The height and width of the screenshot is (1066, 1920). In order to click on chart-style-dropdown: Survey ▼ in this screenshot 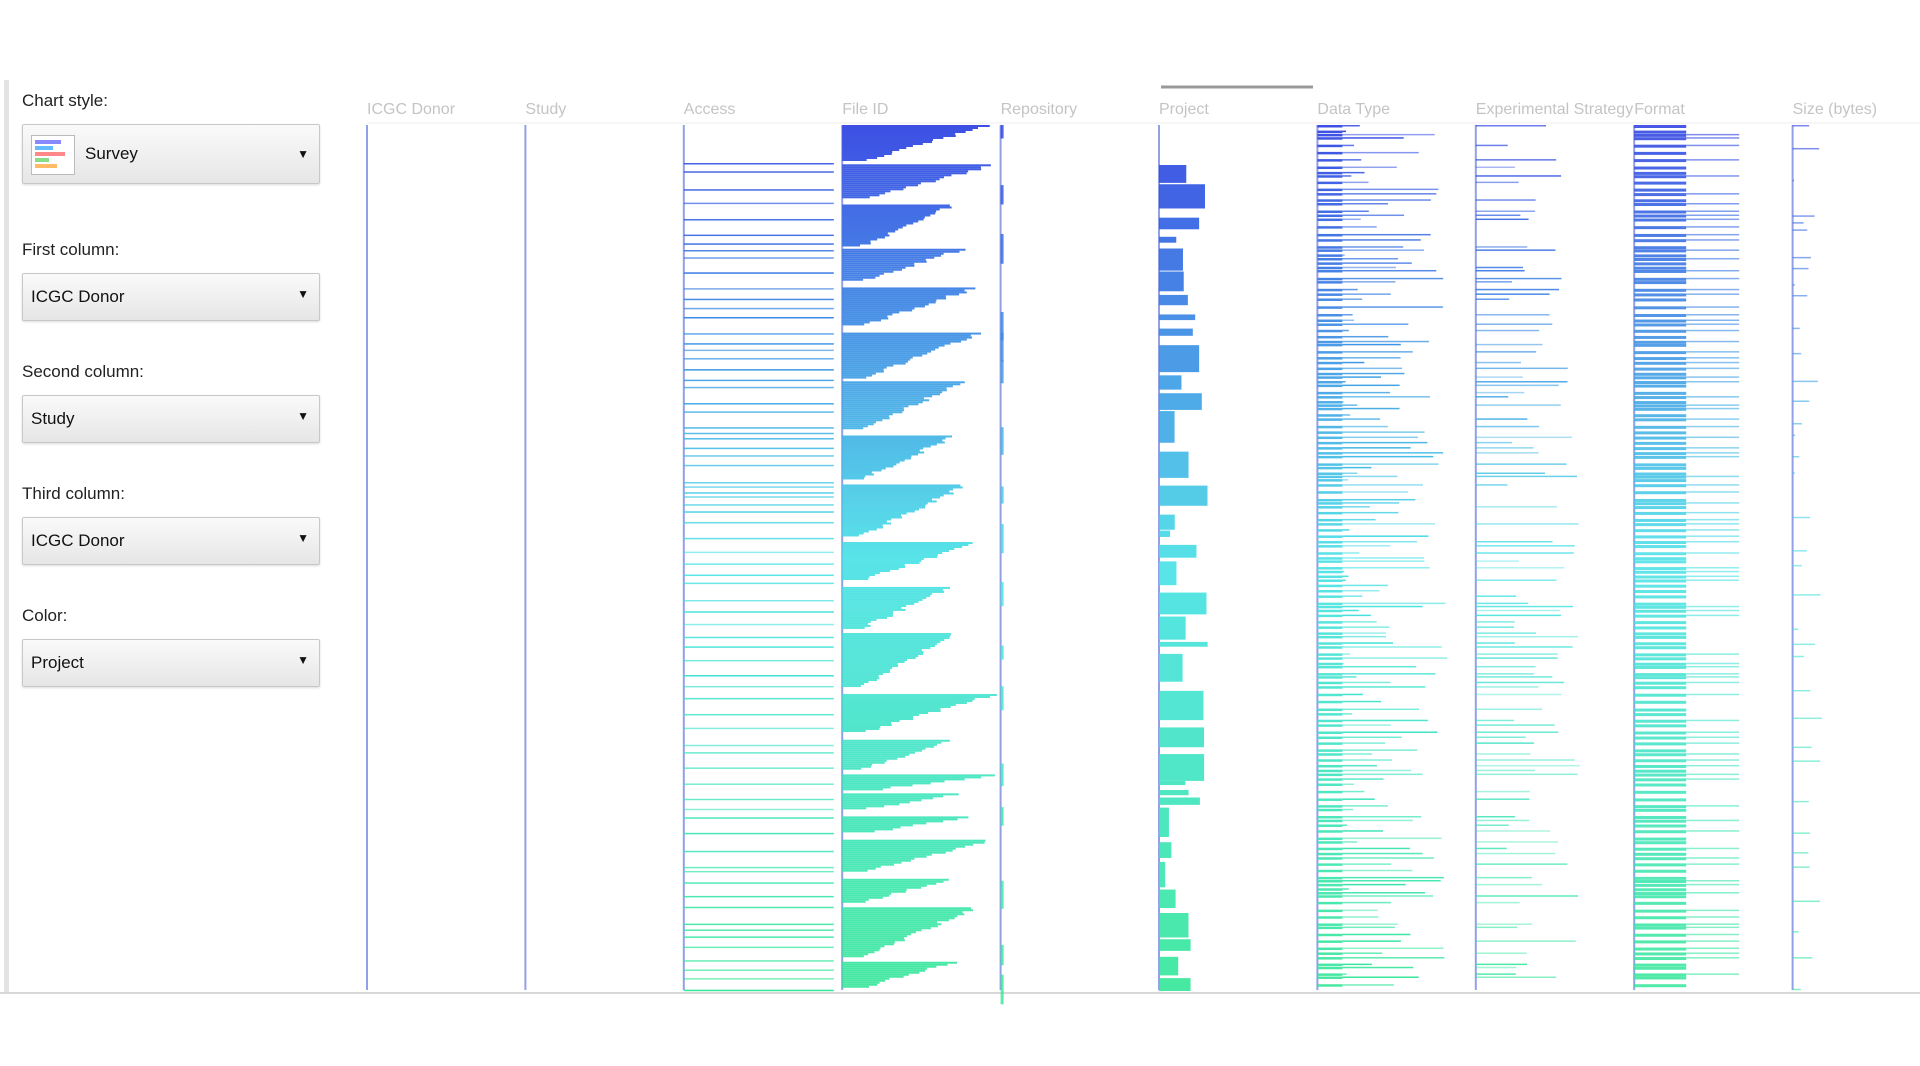, I will do `click(171, 154)`.